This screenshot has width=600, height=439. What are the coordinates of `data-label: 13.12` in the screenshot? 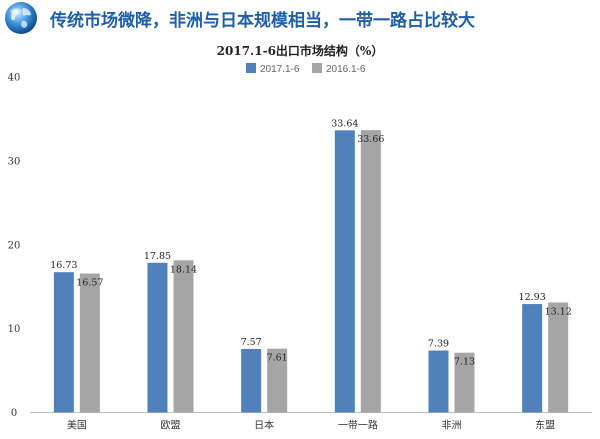 It's located at (558, 311).